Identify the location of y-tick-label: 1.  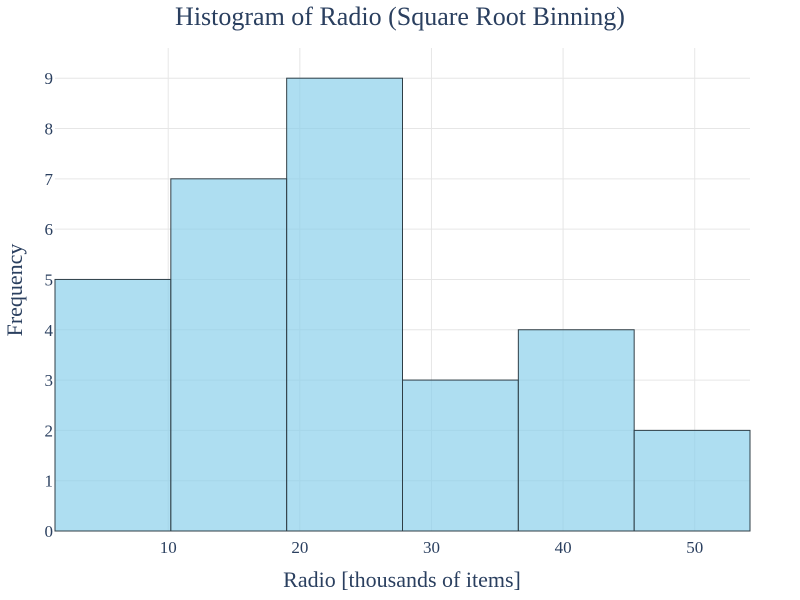
(49, 481).